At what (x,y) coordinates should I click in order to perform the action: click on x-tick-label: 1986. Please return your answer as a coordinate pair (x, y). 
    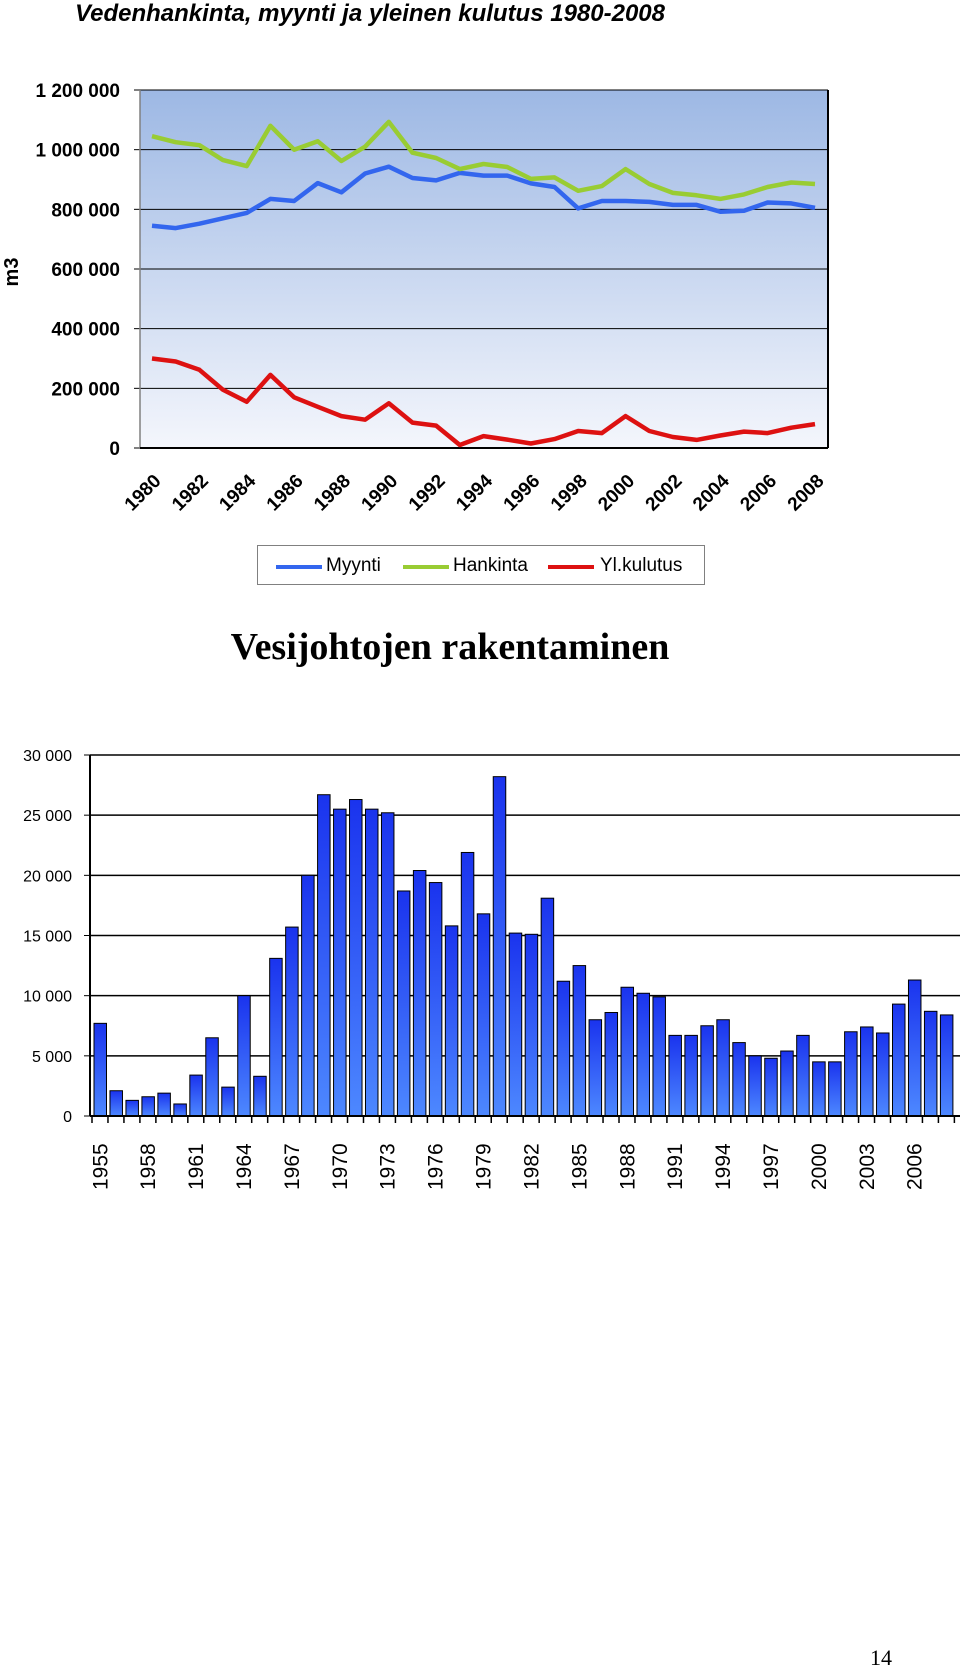
    Looking at the image, I should click on (285, 493).